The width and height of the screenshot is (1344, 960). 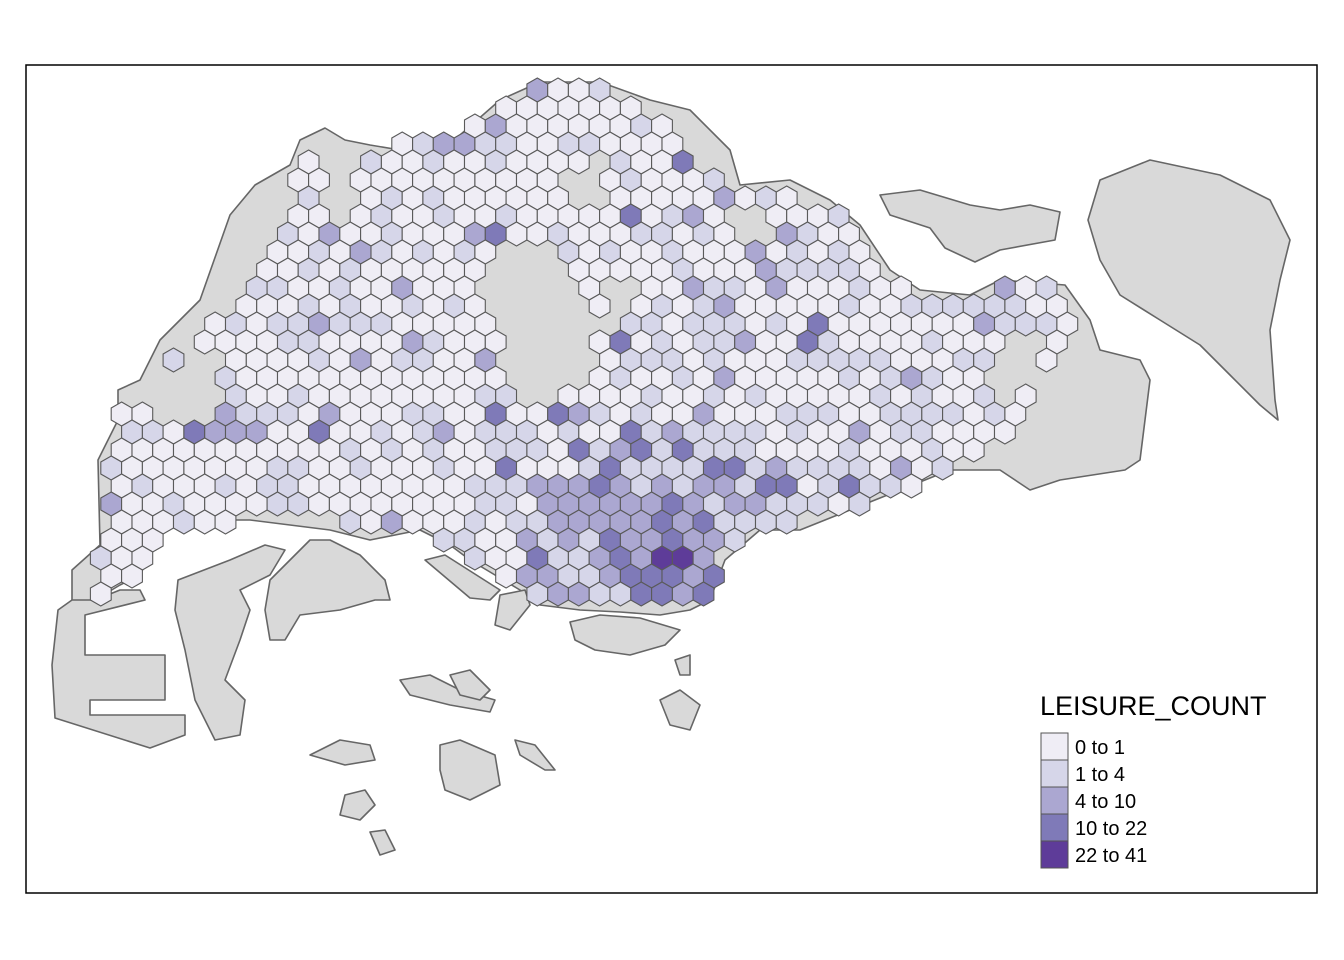 I want to click on west-reclamation, so click(x=118, y=669).